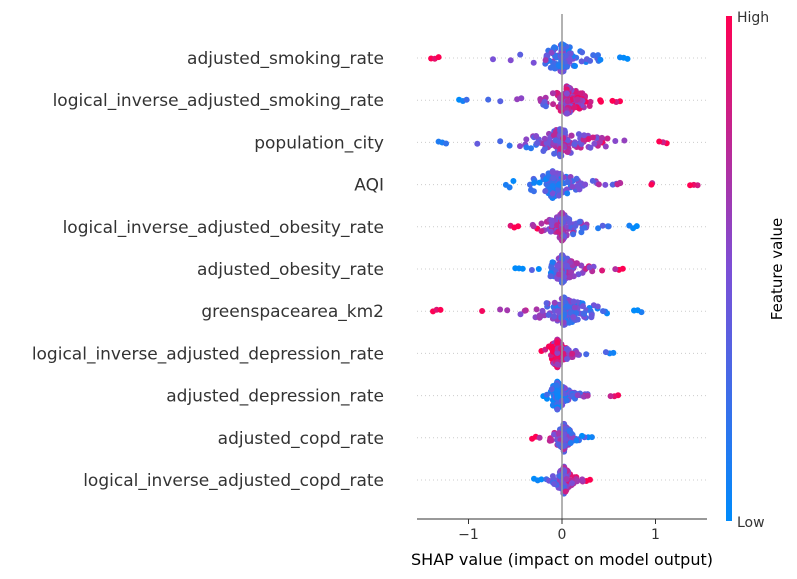 This screenshot has height=579, width=797. What do you see at coordinates (319, 143) in the screenshot?
I see `feature-label: population_city` at bounding box center [319, 143].